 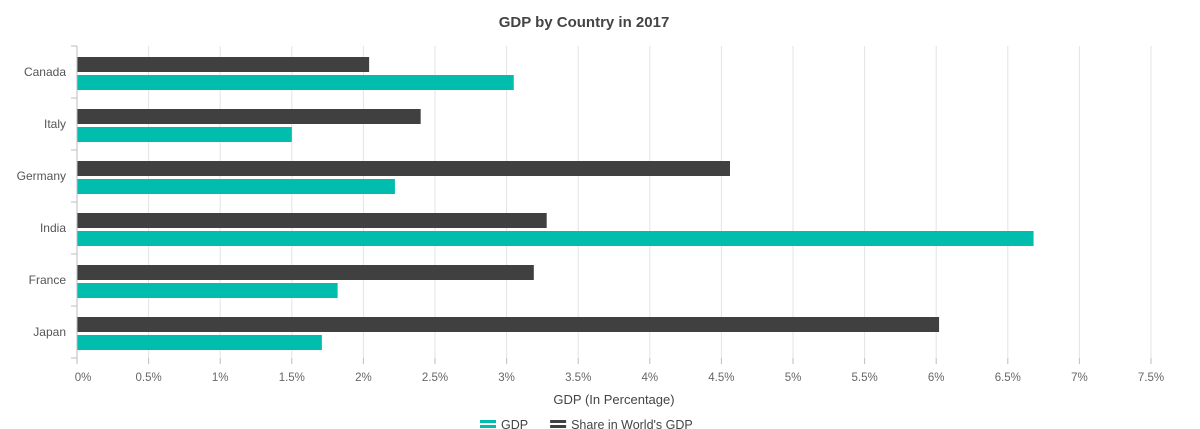 I want to click on bar-france-gdp, so click(x=207, y=290).